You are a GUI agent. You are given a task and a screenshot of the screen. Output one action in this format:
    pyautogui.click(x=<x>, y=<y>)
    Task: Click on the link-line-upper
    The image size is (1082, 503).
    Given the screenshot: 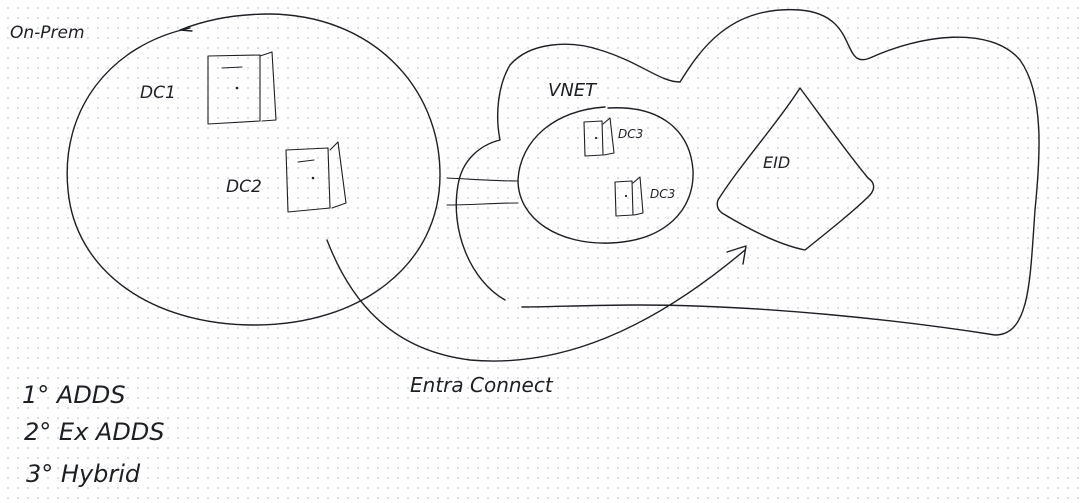 What is the action you would take?
    pyautogui.click(x=482, y=179)
    